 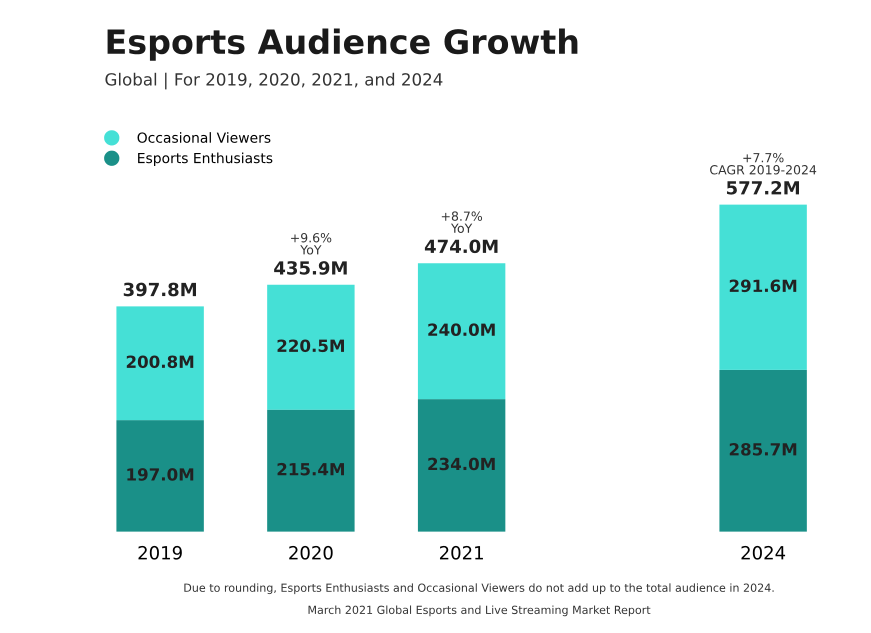 What do you see at coordinates (763, 187) in the screenshot?
I see `total-label: 577.2M` at bounding box center [763, 187].